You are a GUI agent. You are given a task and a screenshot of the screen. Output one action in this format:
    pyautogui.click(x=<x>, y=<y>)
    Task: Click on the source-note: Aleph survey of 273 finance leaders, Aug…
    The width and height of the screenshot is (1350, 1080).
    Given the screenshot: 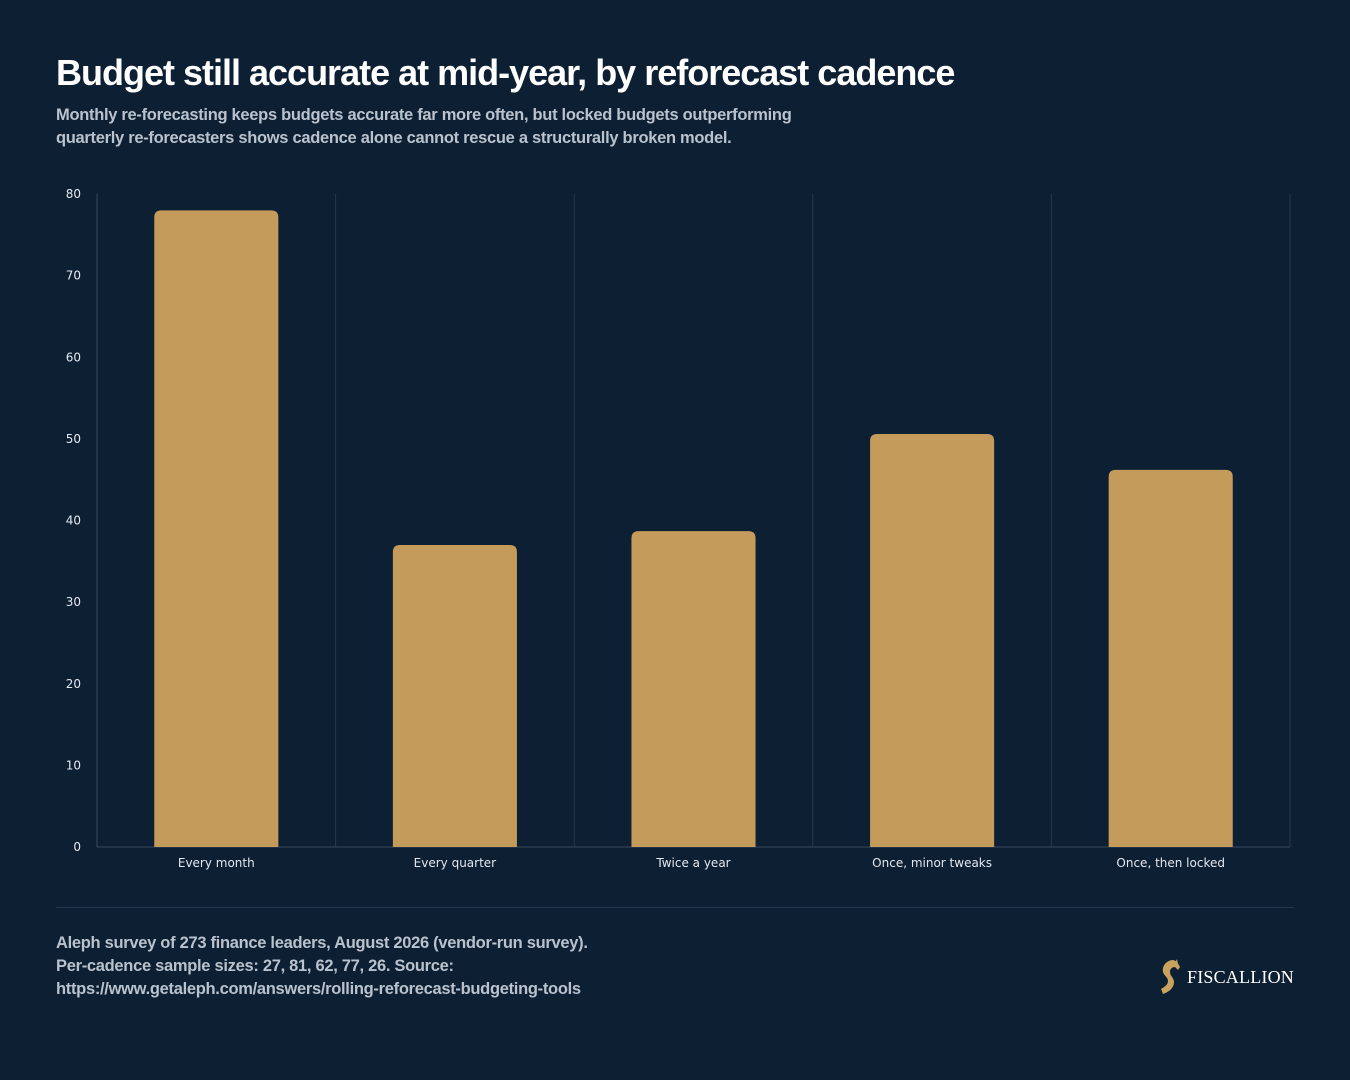 What is the action you would take?
    pyautogui.click(x=322, y=966)
    